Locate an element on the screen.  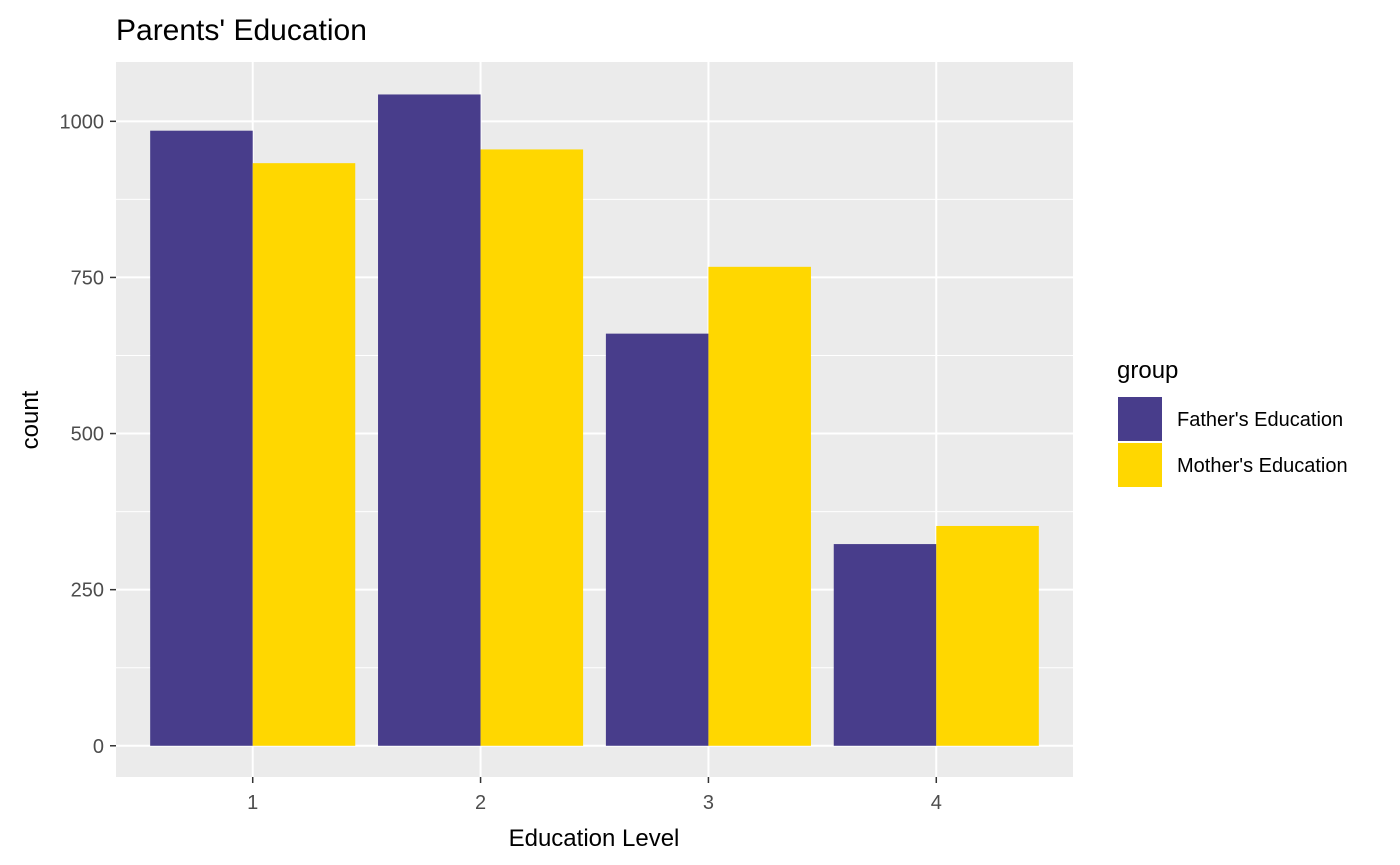
y-tick-label: 750 is located at coordinates (87, 278).